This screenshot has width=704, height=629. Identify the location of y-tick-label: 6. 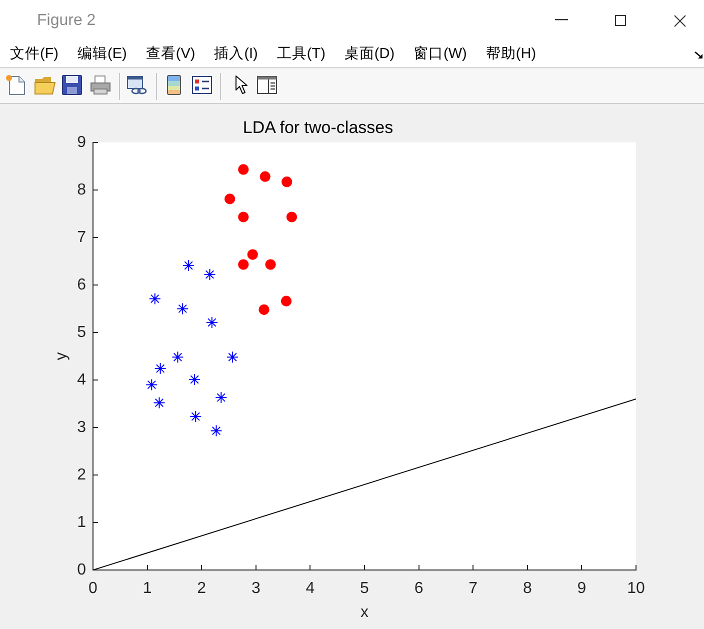
(81, 285).